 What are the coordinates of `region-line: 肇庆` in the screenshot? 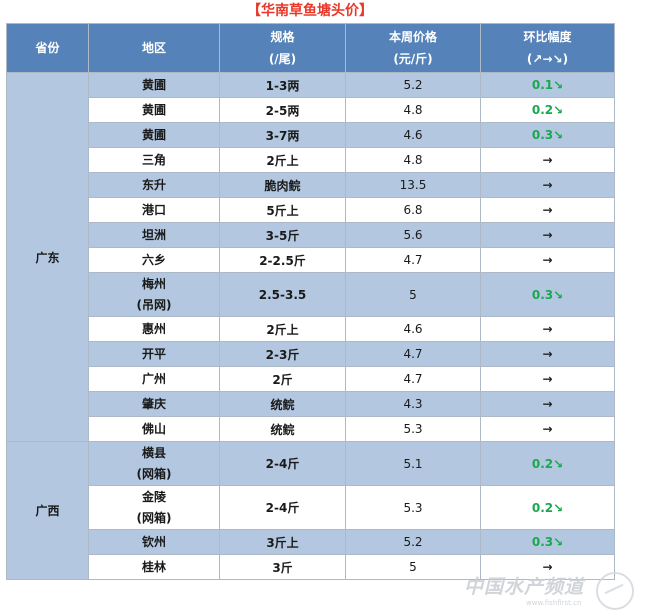 It's located at (153, 403).